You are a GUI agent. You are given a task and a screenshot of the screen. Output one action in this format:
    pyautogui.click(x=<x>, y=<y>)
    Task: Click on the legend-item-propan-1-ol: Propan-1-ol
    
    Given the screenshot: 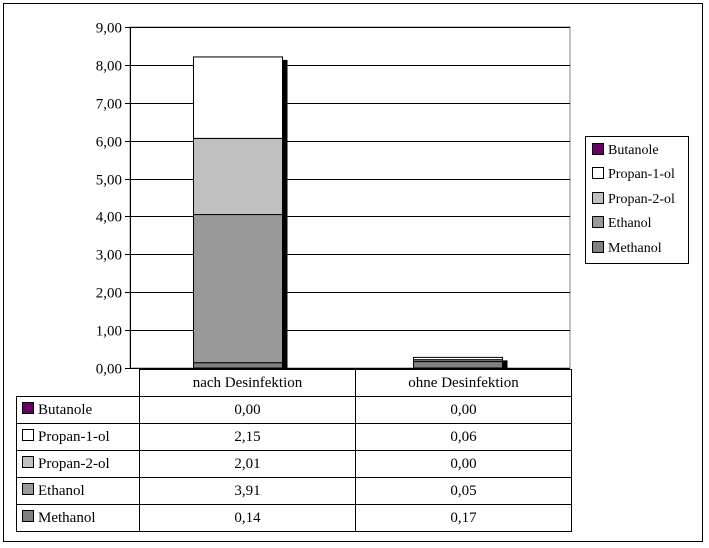 What is the action you would take?
    pyautogui.click(x=633, y=175)
    